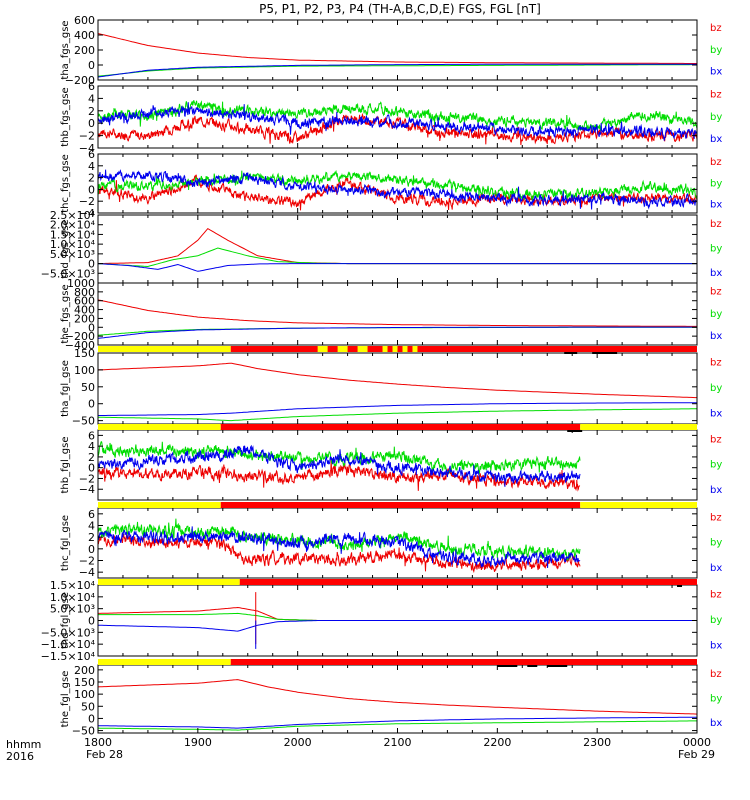  I want to click on y-tick-label: 800, so click(84, 292).